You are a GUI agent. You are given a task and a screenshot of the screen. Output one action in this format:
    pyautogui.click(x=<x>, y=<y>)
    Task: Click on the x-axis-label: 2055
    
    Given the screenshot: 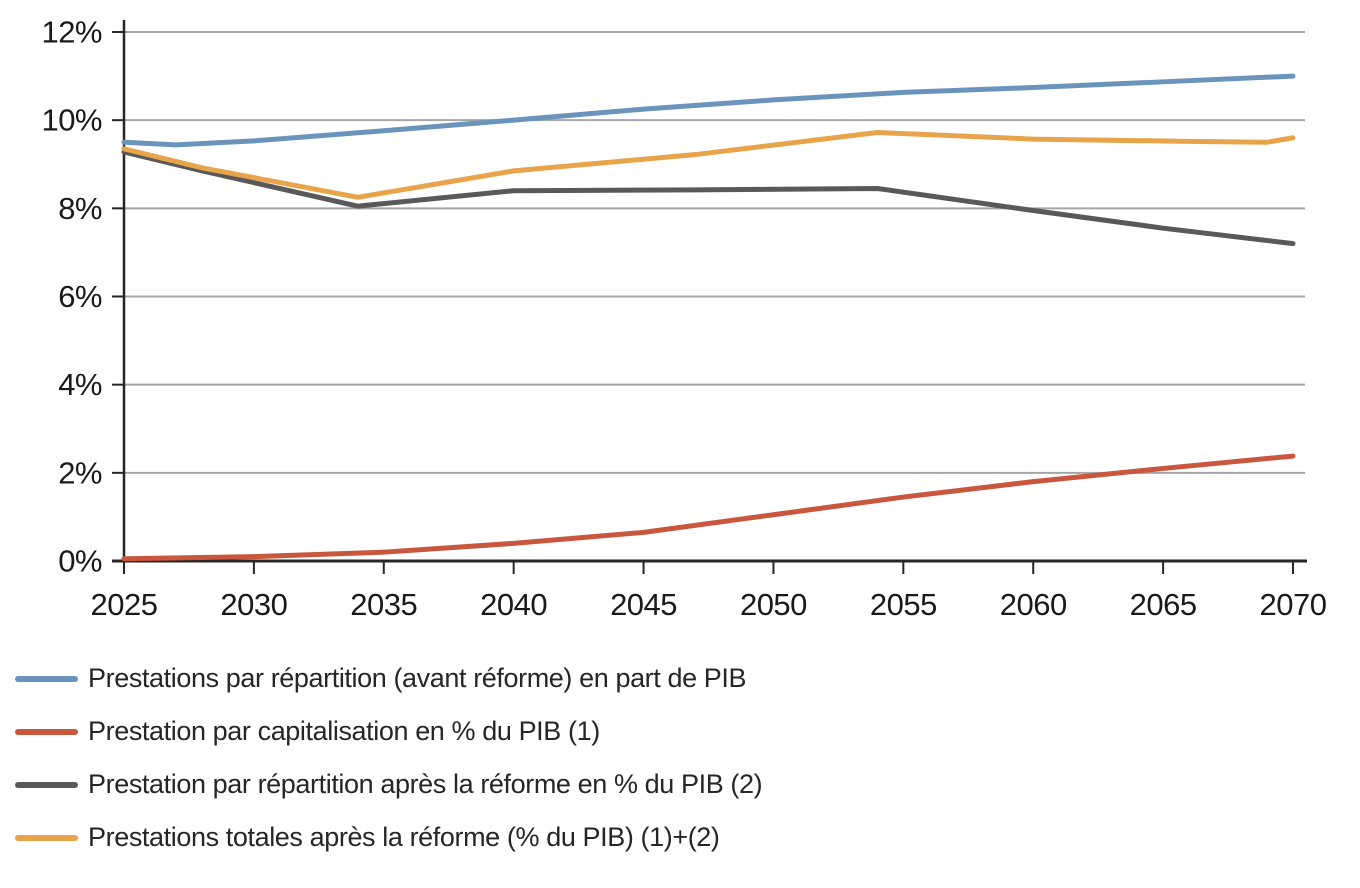 What is the action you would take?
    pyautogui.click(x=903, y=604)
    